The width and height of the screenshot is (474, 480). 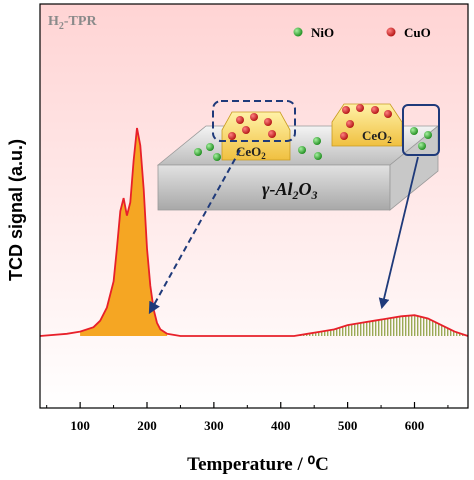 What do you see at coordinates (421, 130) in the screenshot?
I see `high-temp-highlight-box` at bounding box center [421, 130].